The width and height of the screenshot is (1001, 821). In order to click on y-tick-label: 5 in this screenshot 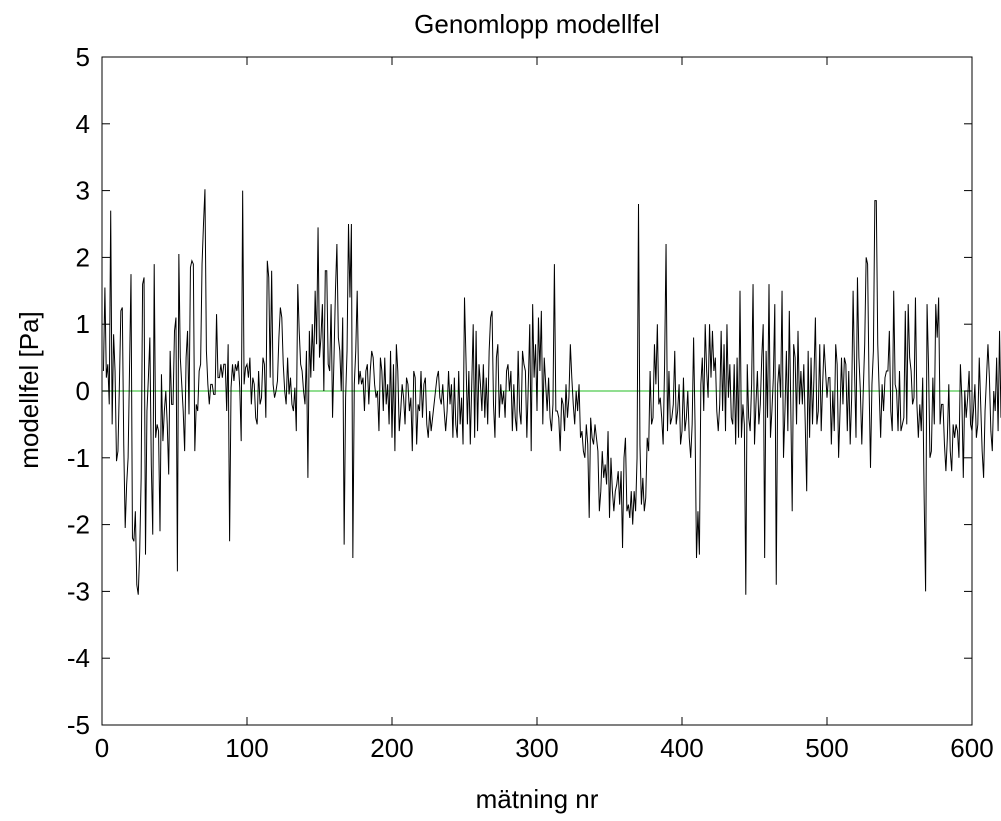, I will do `click(83, 57)`.